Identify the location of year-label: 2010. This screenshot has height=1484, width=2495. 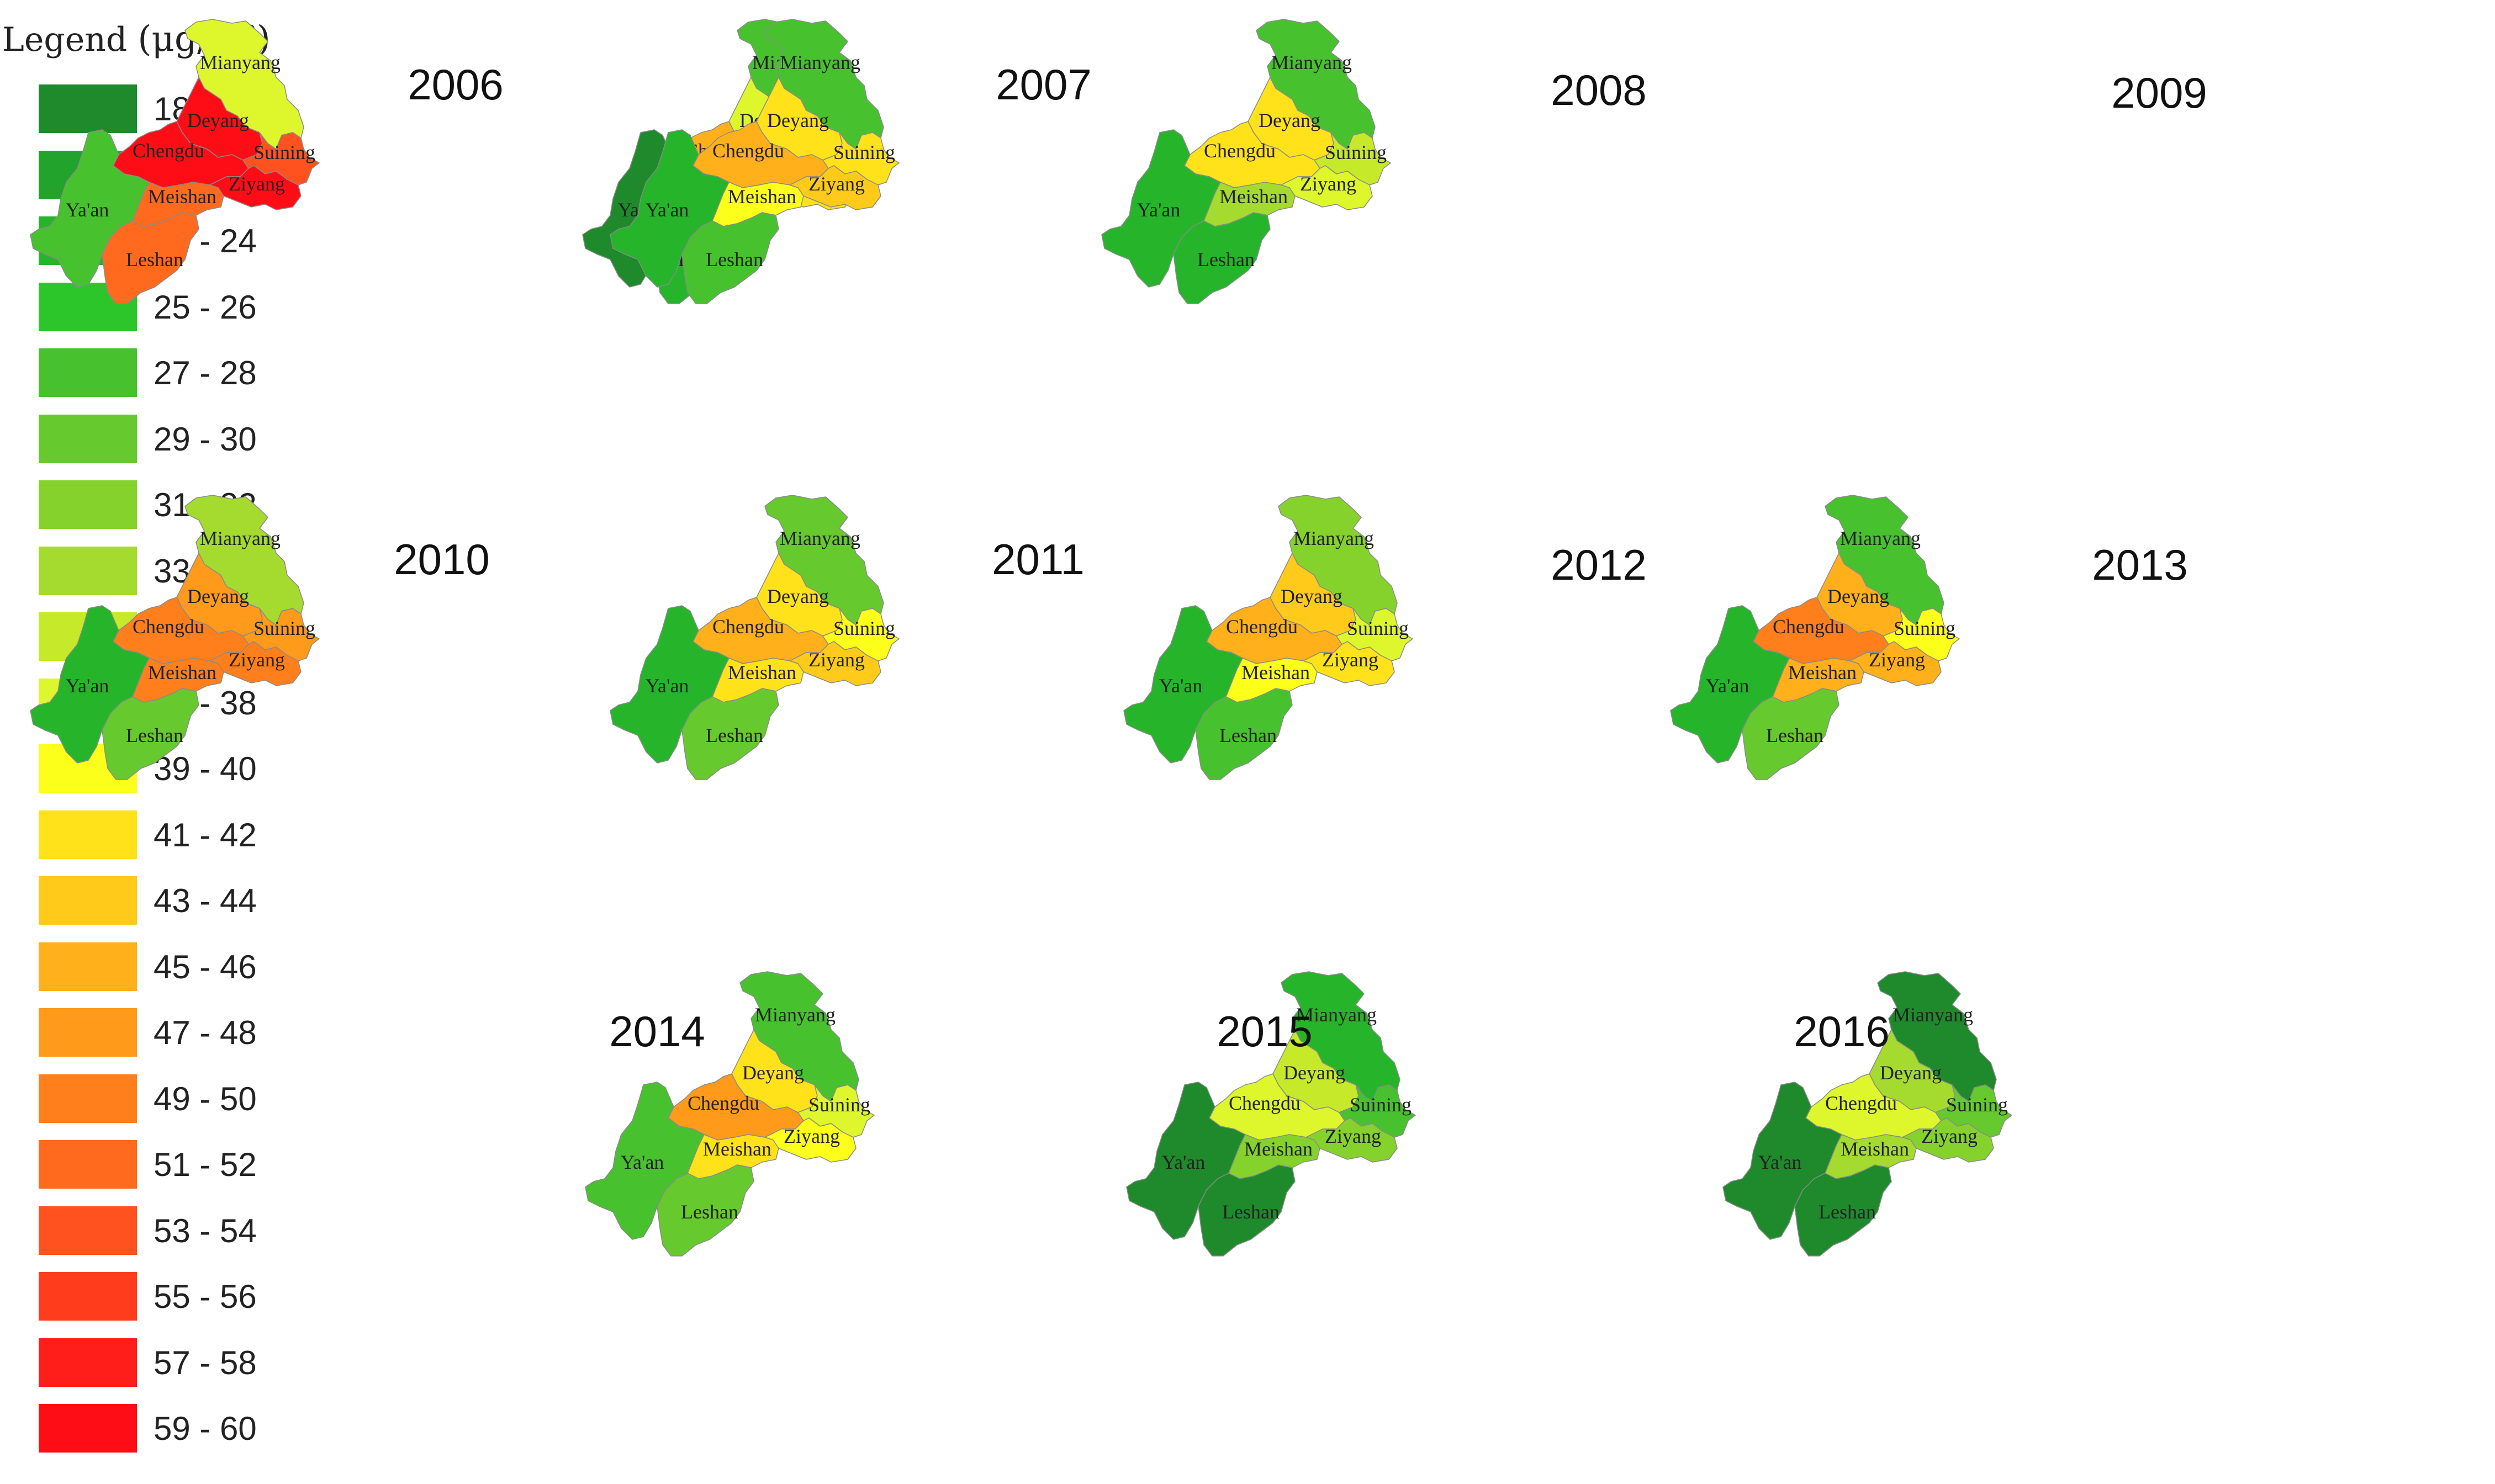
(442, 559).